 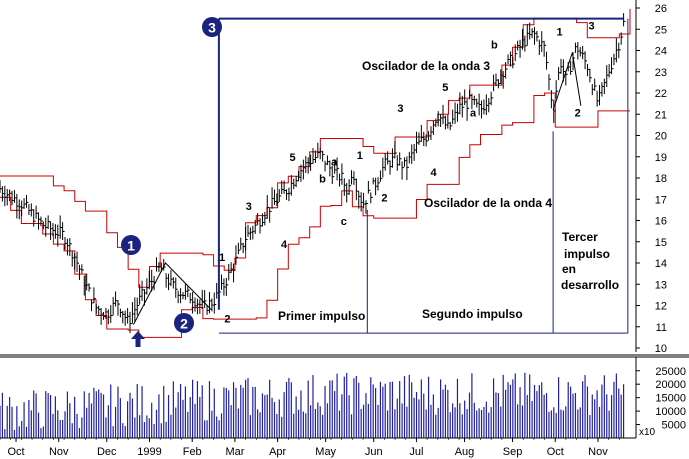 I want to click on price-axis: 10 11 12 13 14 15 16 17 18 19 20 21 22 23 24 25 26, so click(x=651, y=179).